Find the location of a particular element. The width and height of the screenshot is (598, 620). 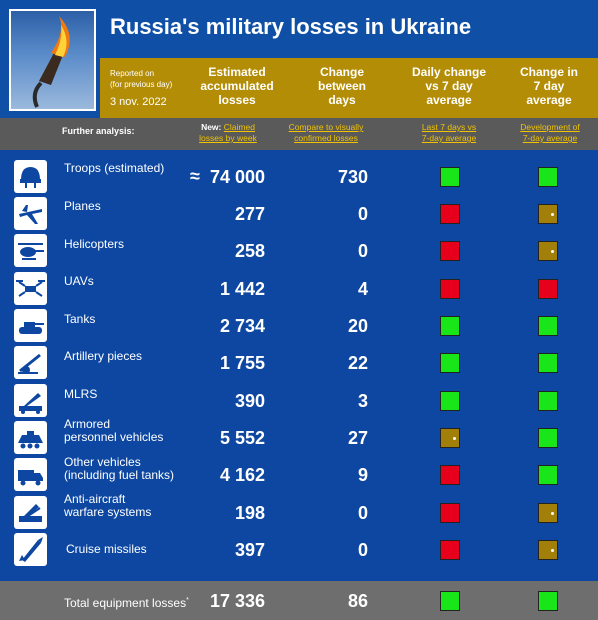

artillery-icon is located at coordinates (30, 362).